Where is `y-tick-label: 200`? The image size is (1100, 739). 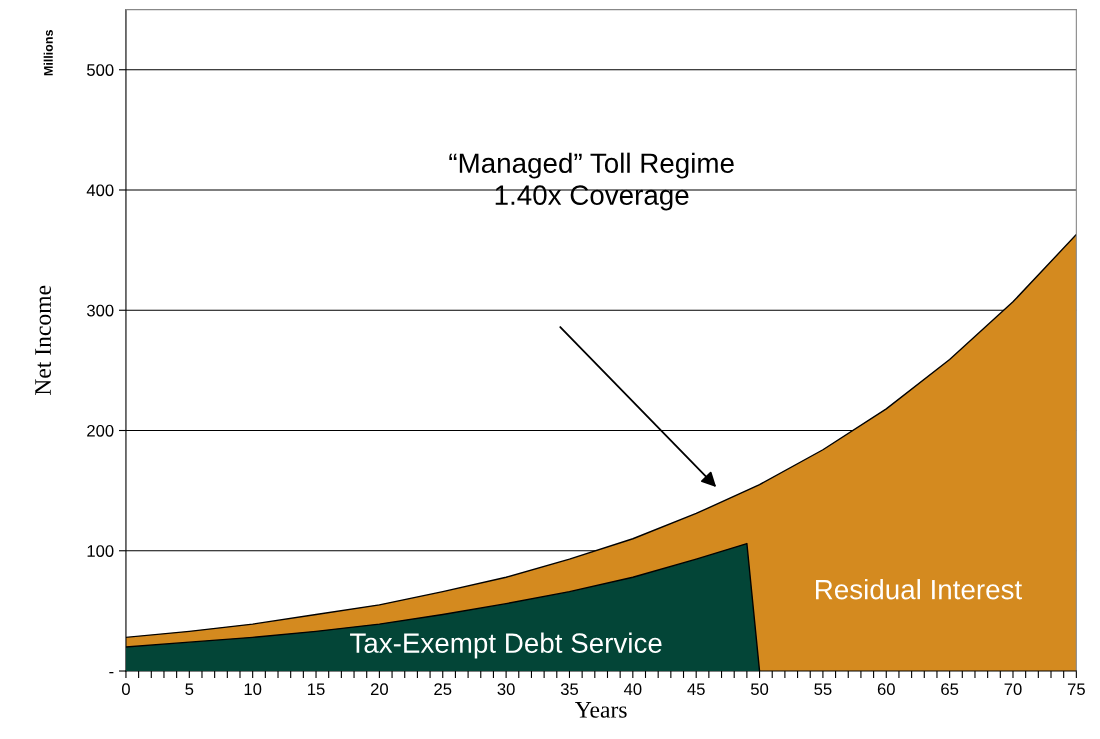
y-tick-label: 200 is located at coordinates (100, 430).